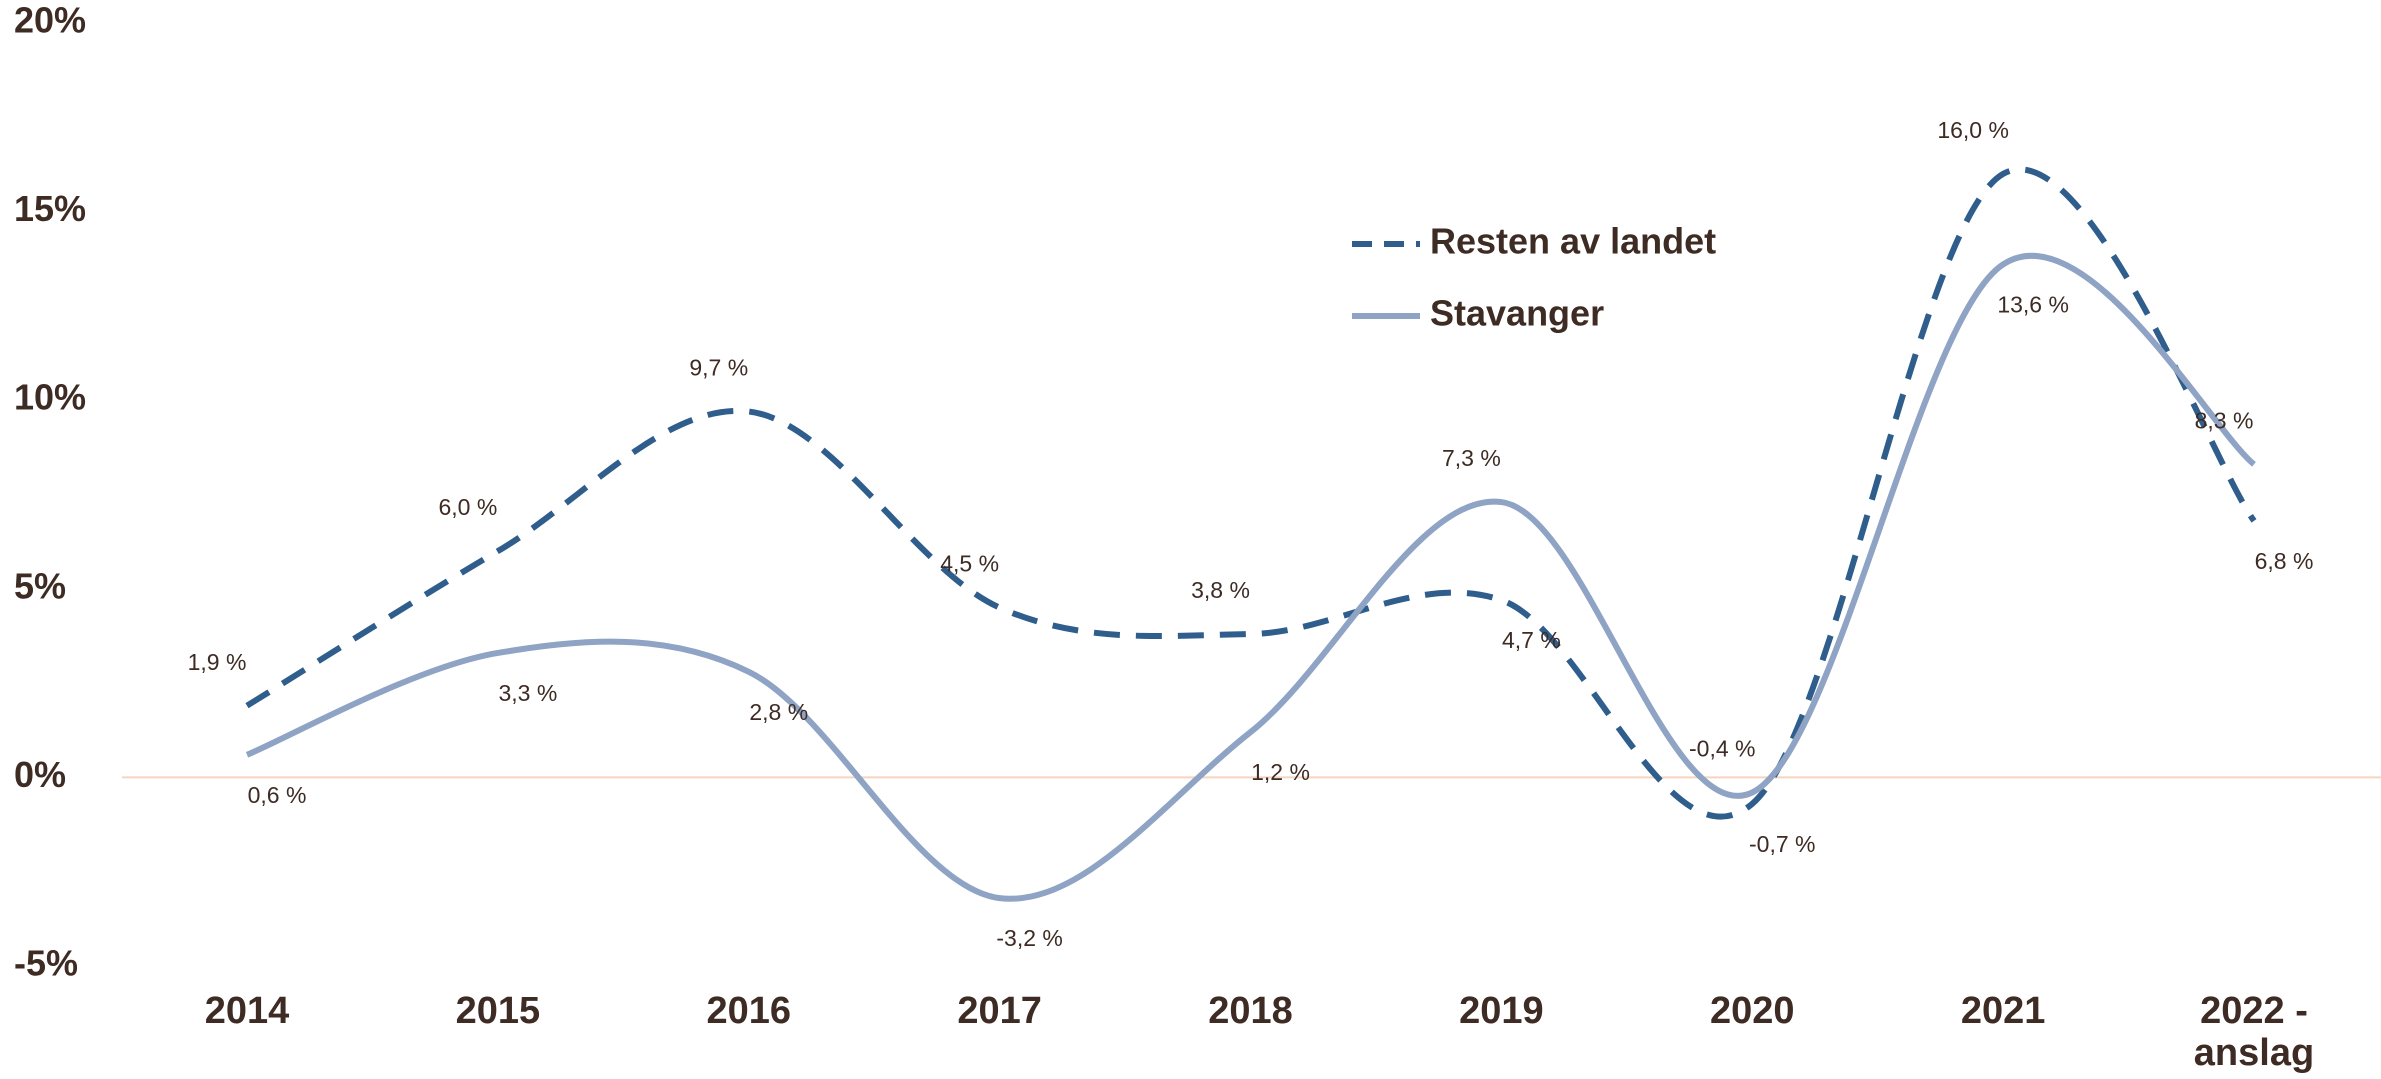 The width and height of the screenshot is (2381, 1079). I want to click on data-label: 3,8 %, so click(1220, 590).